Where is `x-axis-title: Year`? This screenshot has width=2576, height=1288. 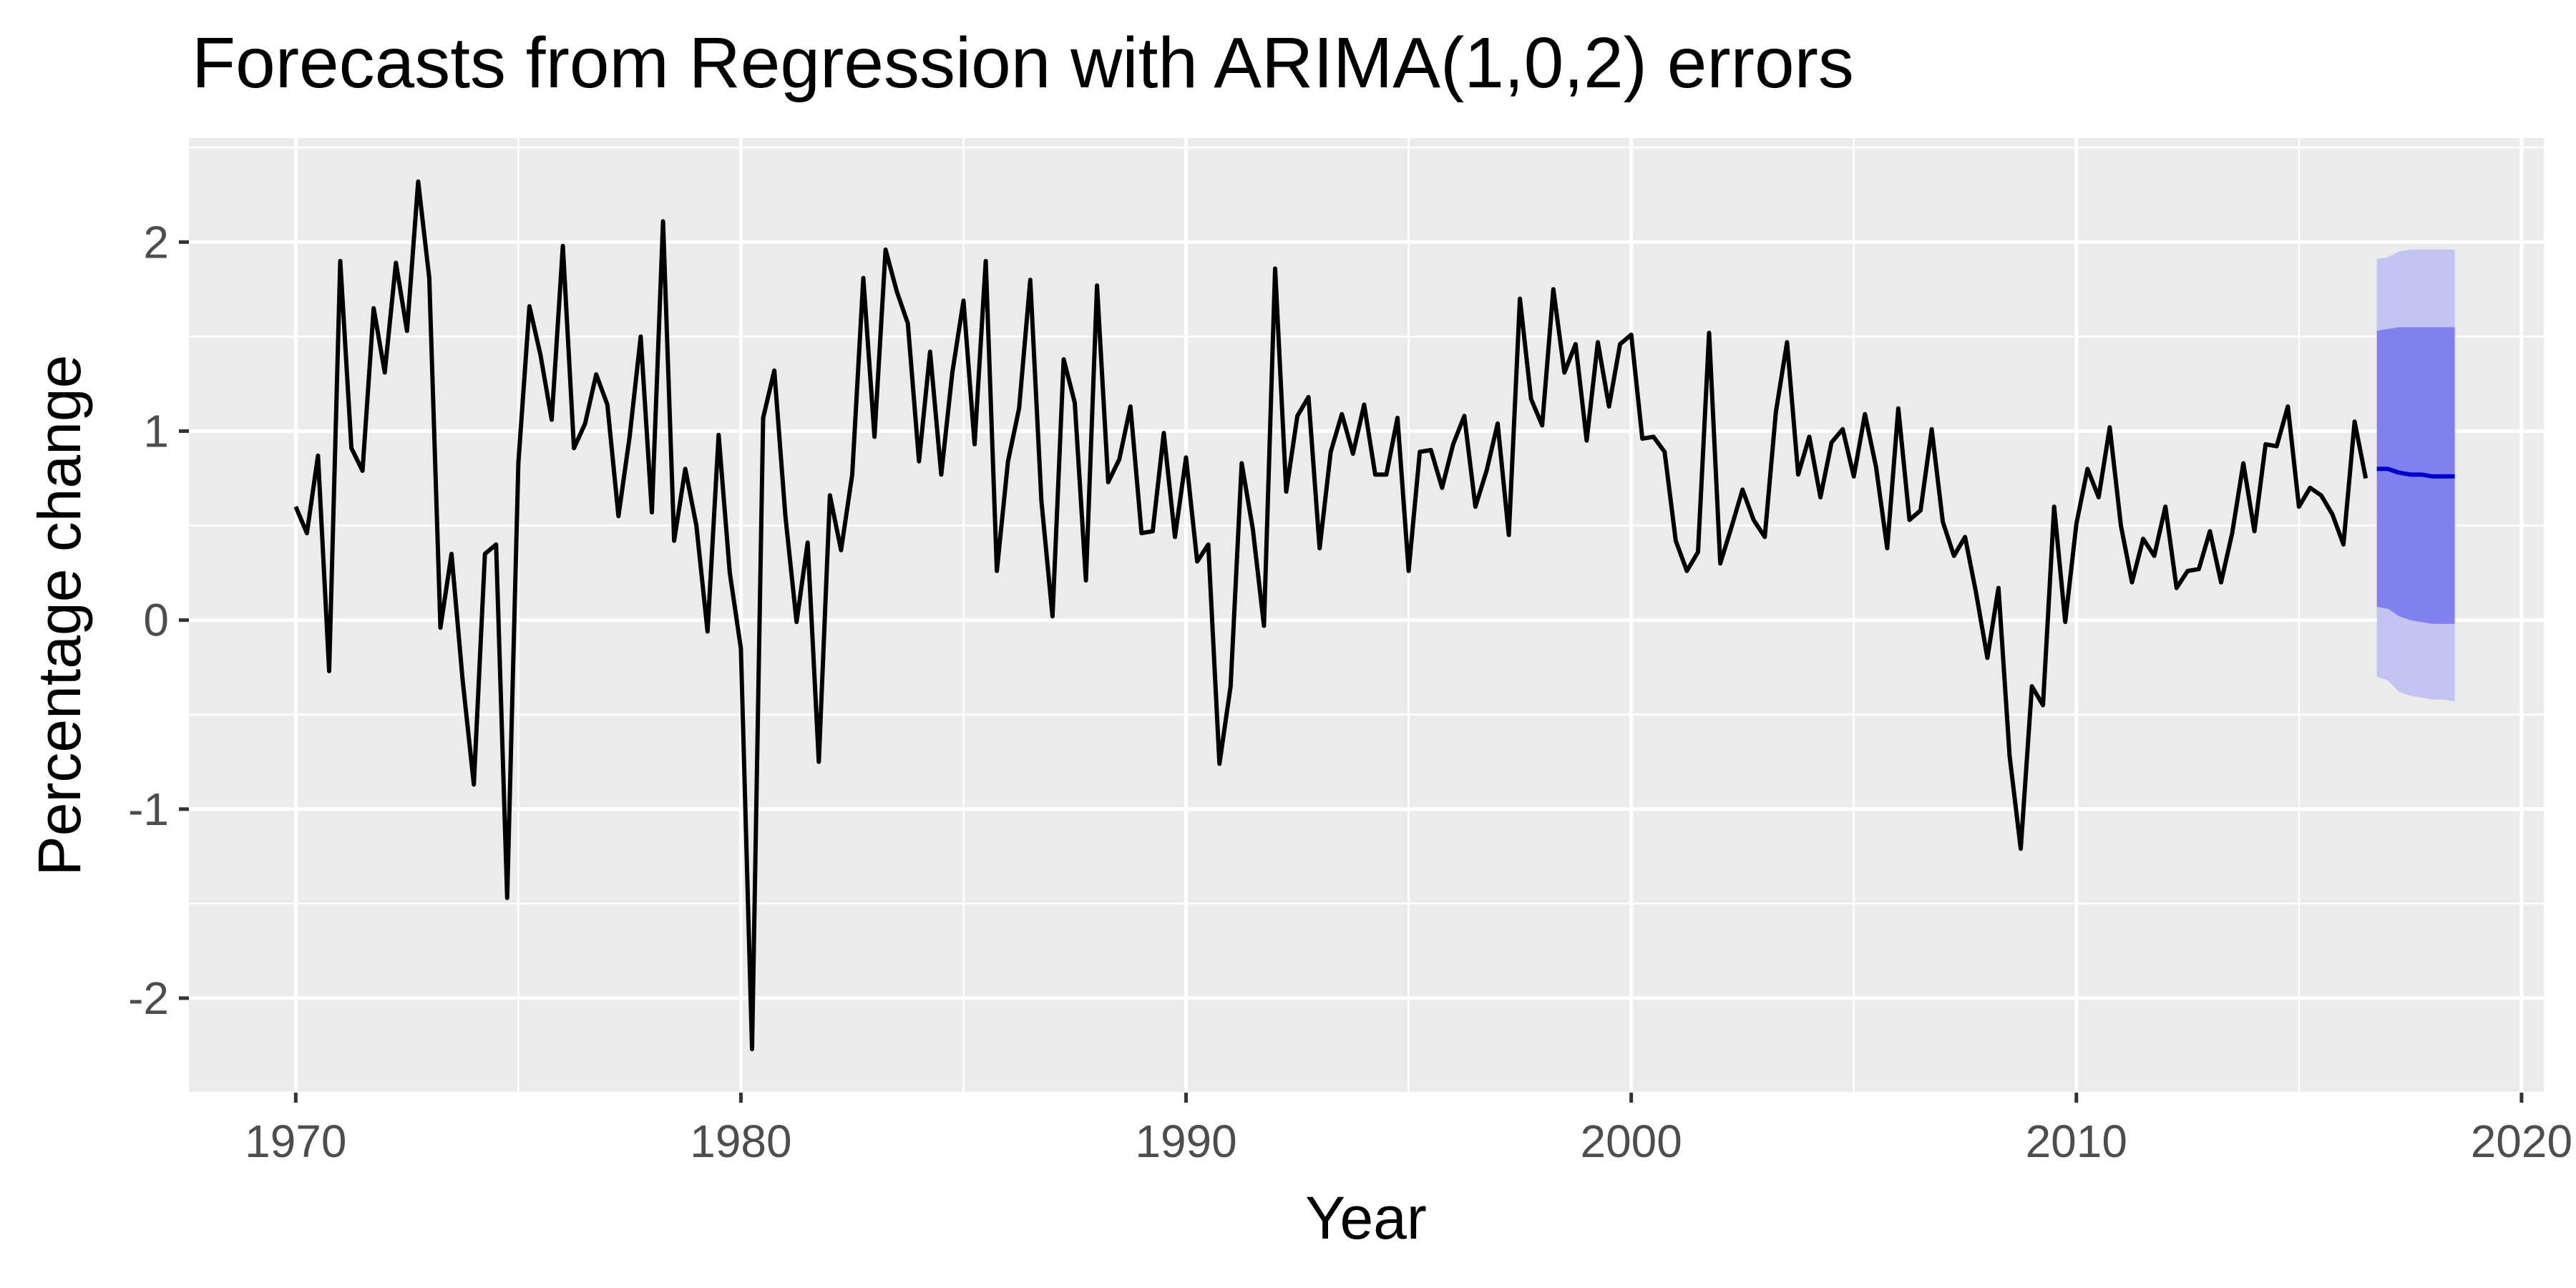
x-axis-title: Year is located at coordinates (1366, 1218).